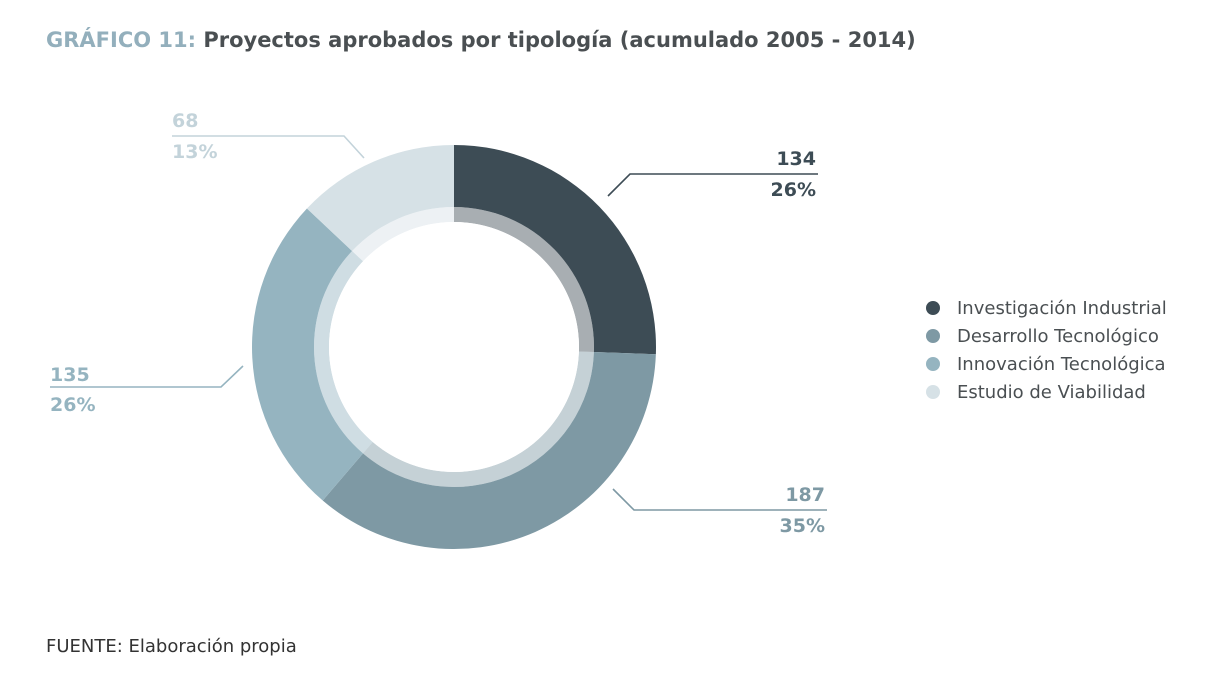  I want to click on chart-title-prefix: GRÁFICO 11:, so click(121, 40).